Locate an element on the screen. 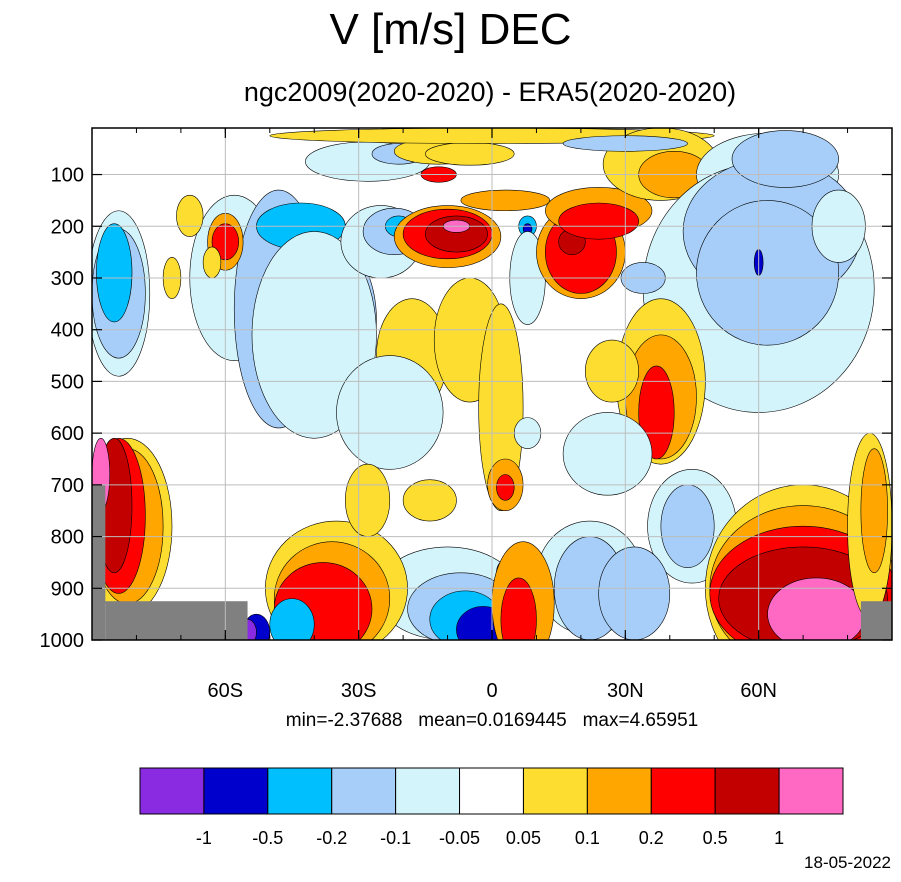  x-tick-label: 60S is located at coordinates (226, 691).